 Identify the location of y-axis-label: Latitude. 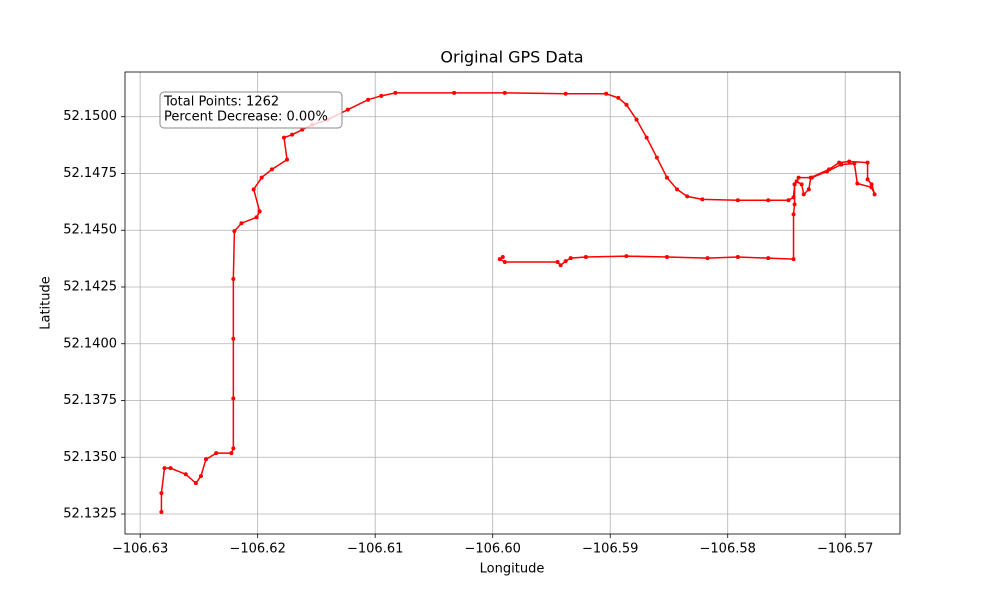
(46, 303).